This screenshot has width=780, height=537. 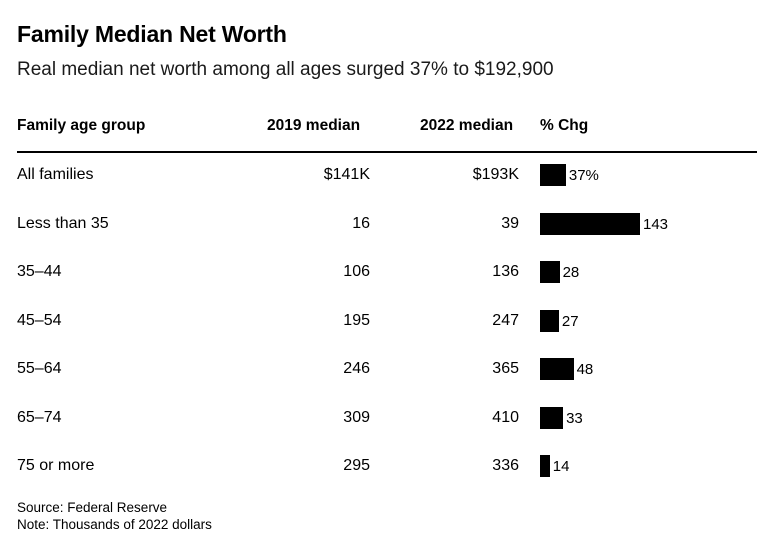 What do you see at coordinates (152, 34) in the screenshot?
I see `chart-title: Family Median Net Worth` at bounding box center [152, 34].